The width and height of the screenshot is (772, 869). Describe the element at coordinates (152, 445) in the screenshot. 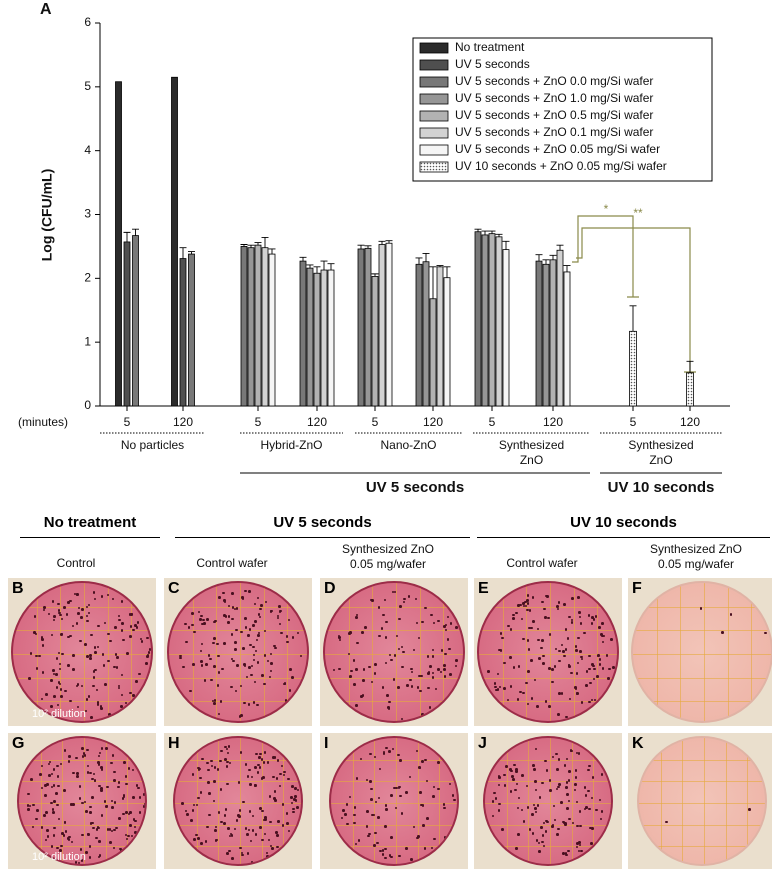

I see `group-label: No particles` at that location.